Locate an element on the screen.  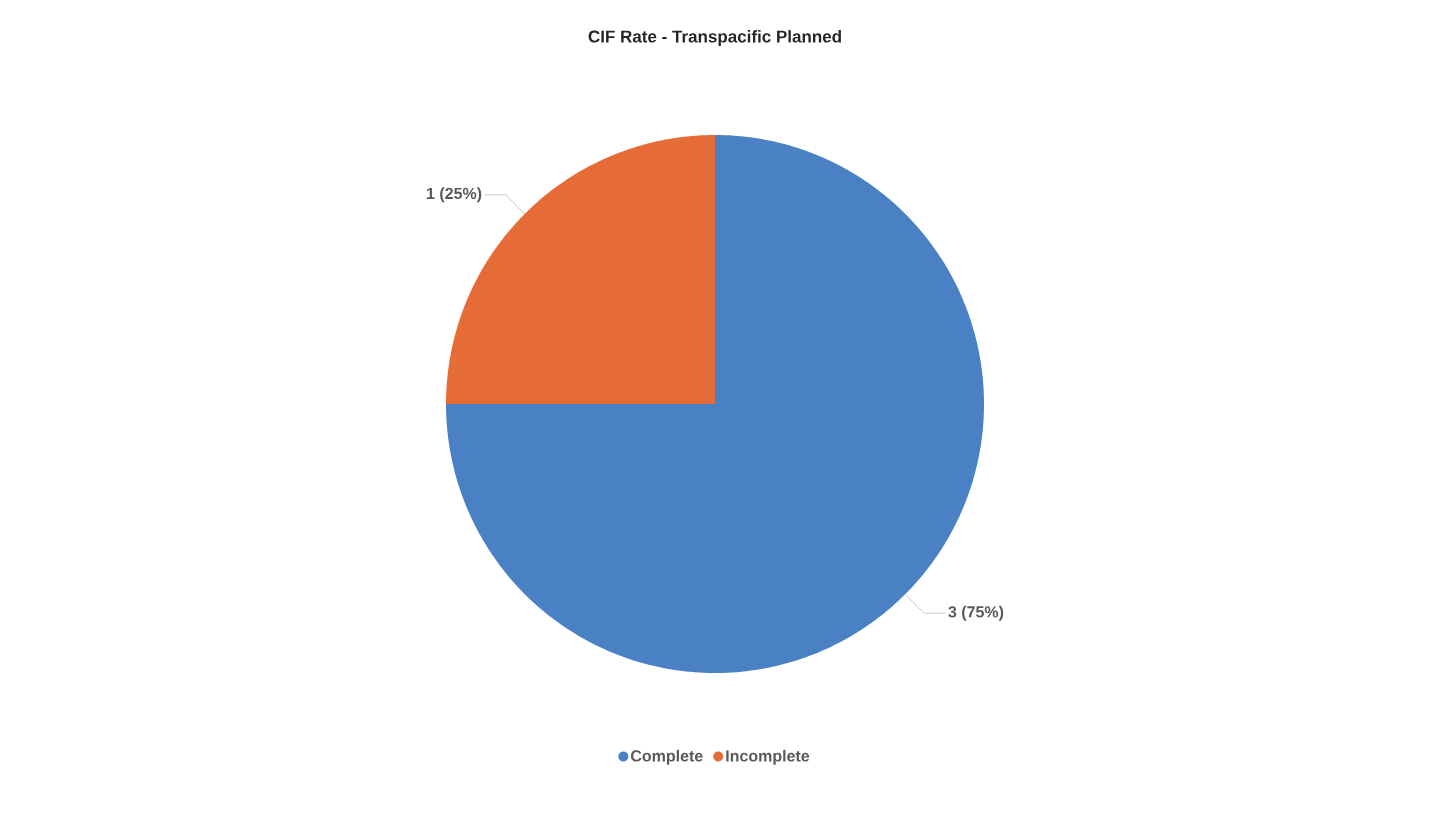
legend-label: Incomplete is located at coordinates (768, 757).